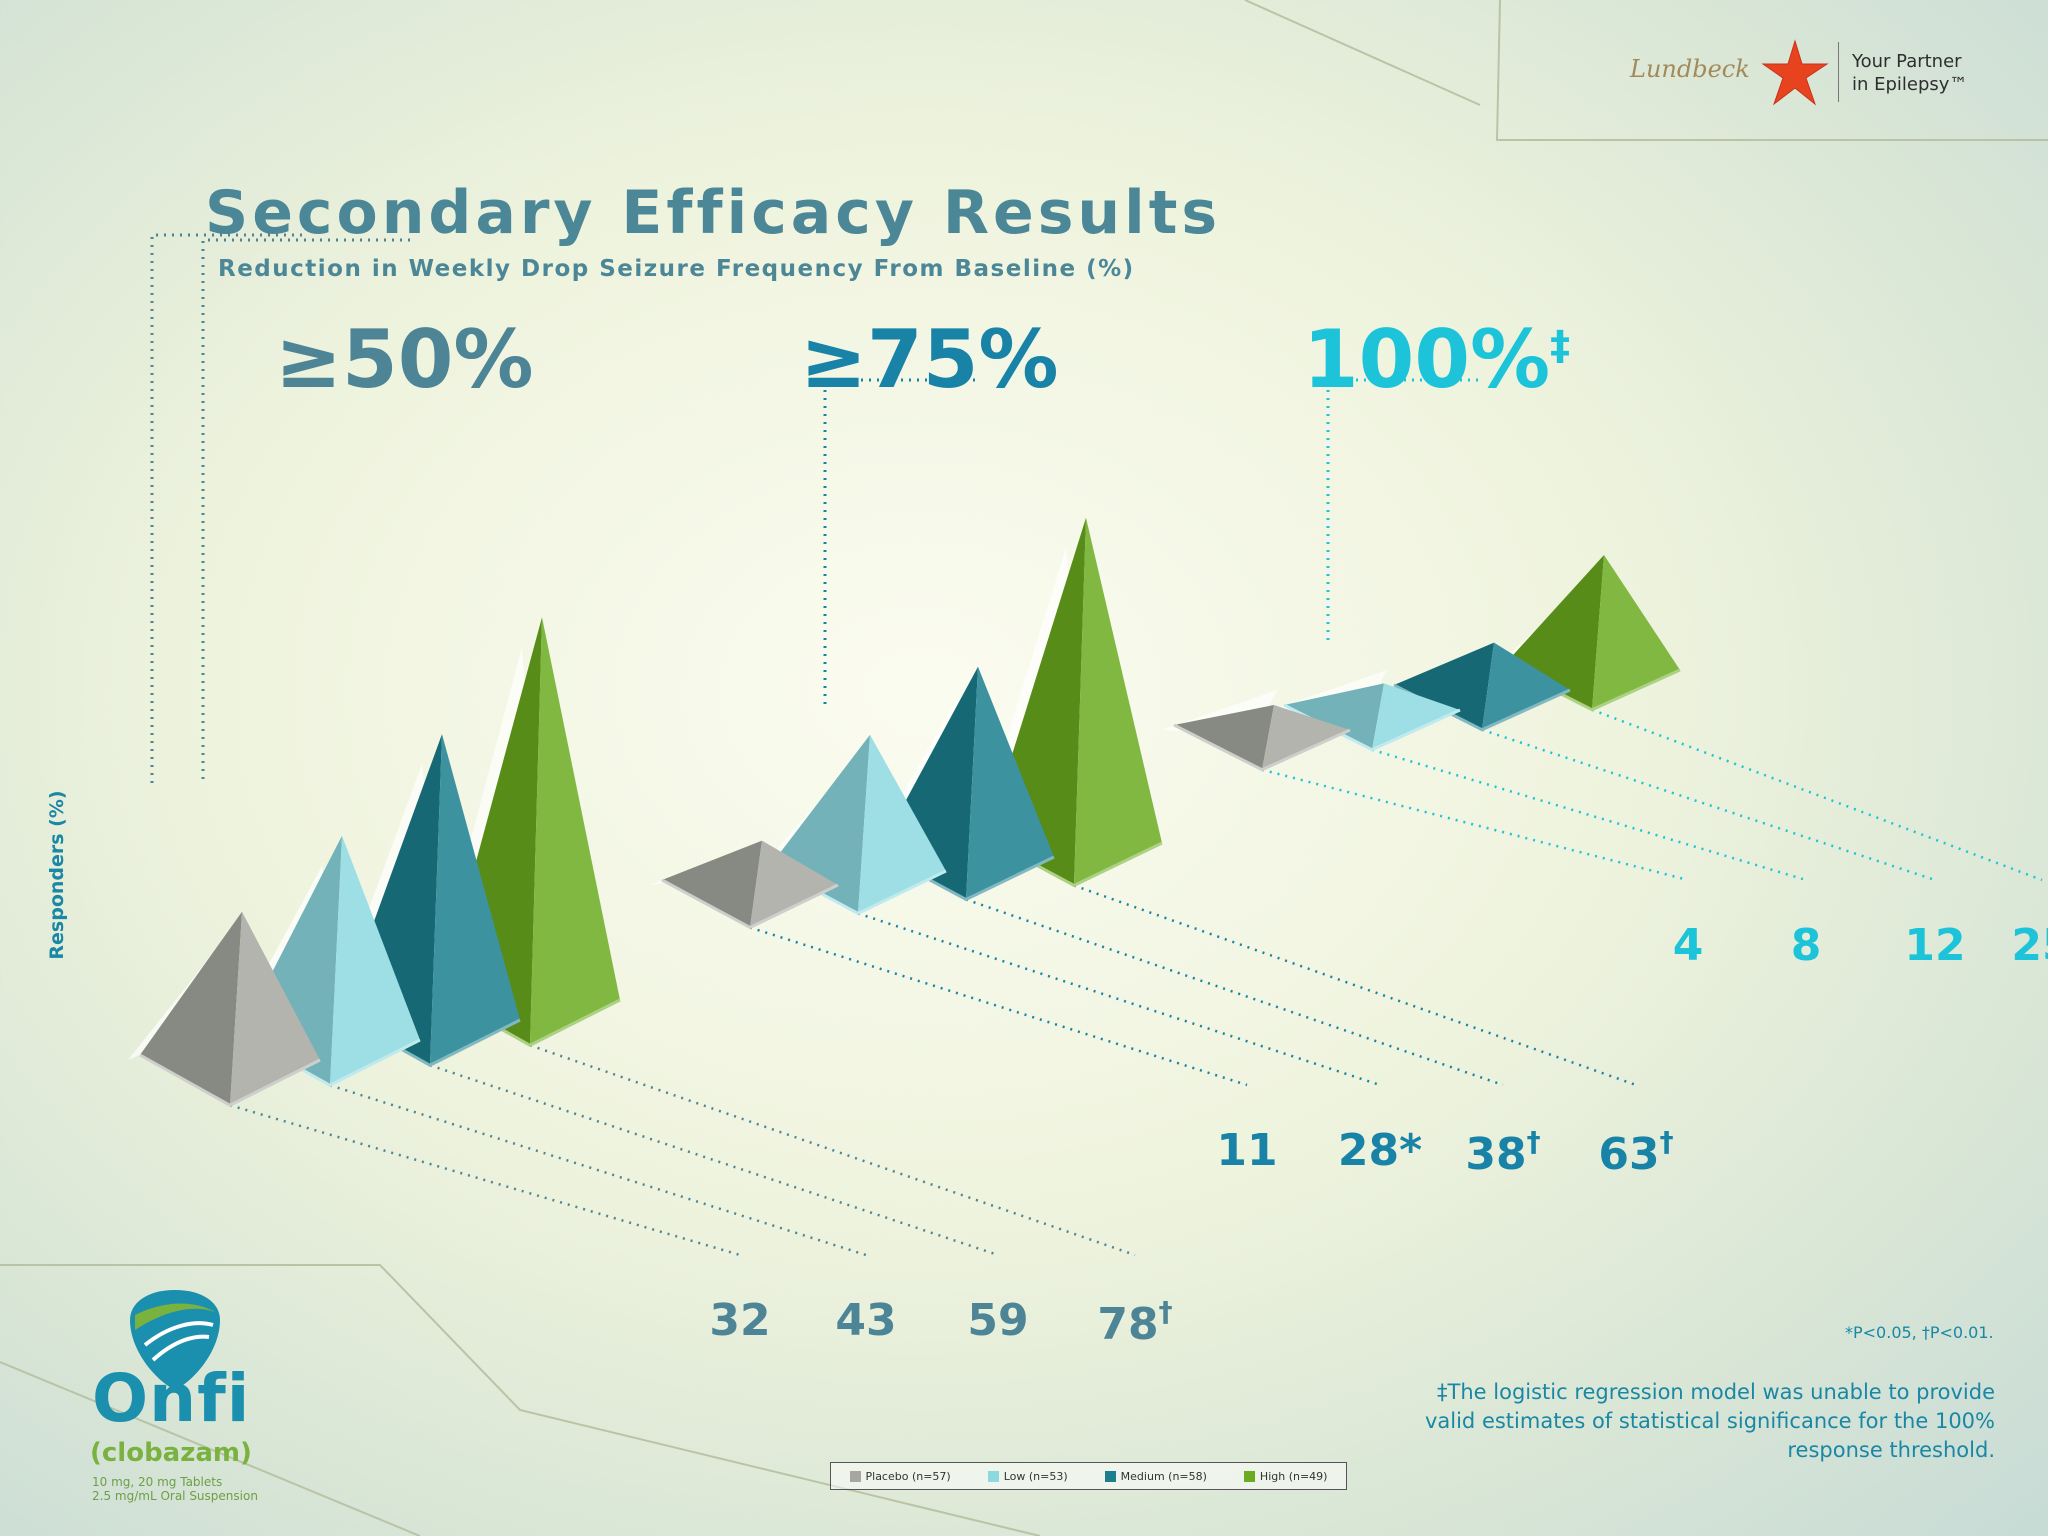 This screenshot has height=1536, width=2048. I want to click on value-label: 11, so click(1247, 1150).